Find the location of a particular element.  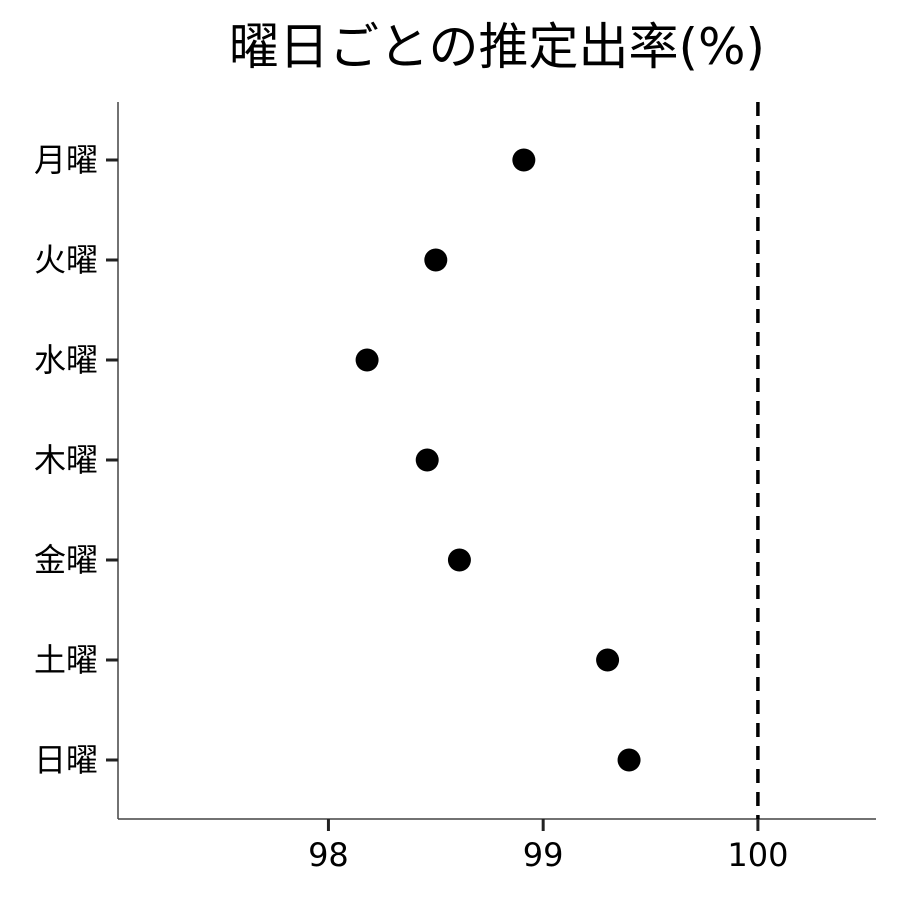

y-tick-label: 日曜 is located at coordinates (66, 760).